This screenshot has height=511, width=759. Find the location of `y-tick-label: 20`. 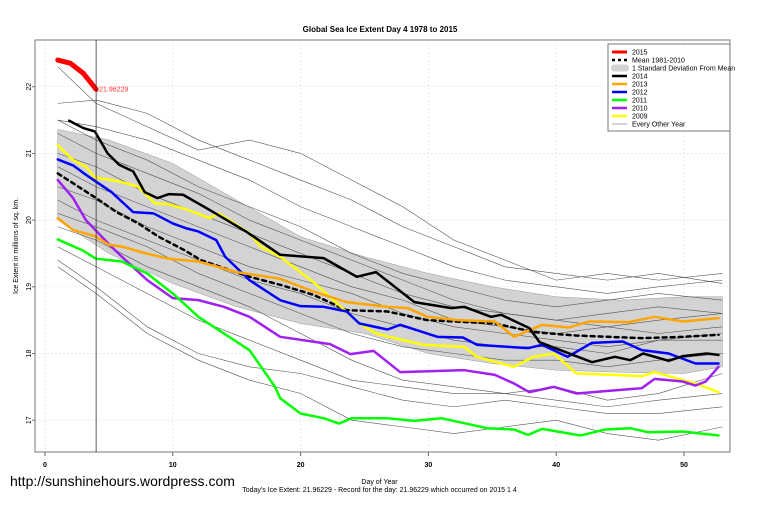

y-tick-label: 20 is located at coordinates (29, 220).